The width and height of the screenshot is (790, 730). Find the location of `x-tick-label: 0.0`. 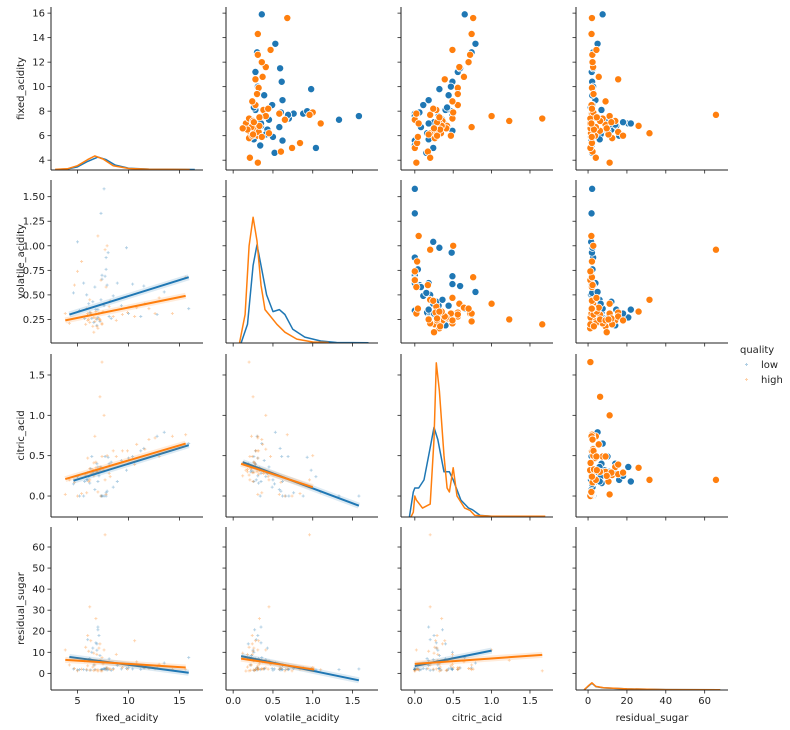

x-tick-label: 0.0 is located at coordinates (233, 701).